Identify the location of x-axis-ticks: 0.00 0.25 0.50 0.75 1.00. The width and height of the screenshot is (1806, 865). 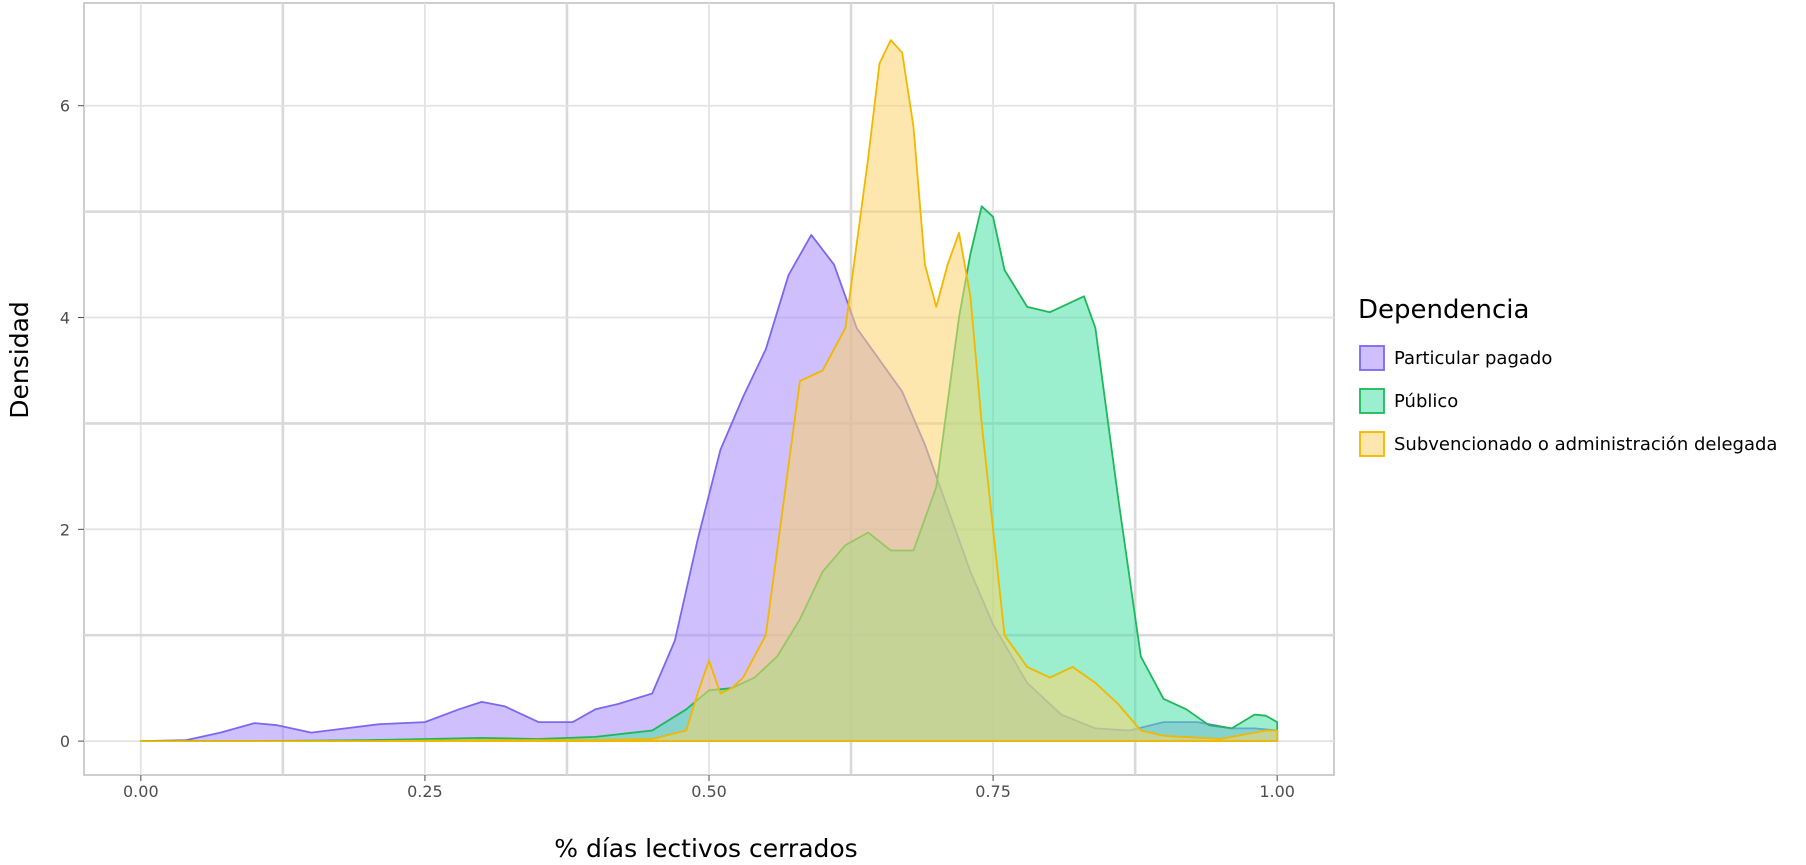
(709, 788).